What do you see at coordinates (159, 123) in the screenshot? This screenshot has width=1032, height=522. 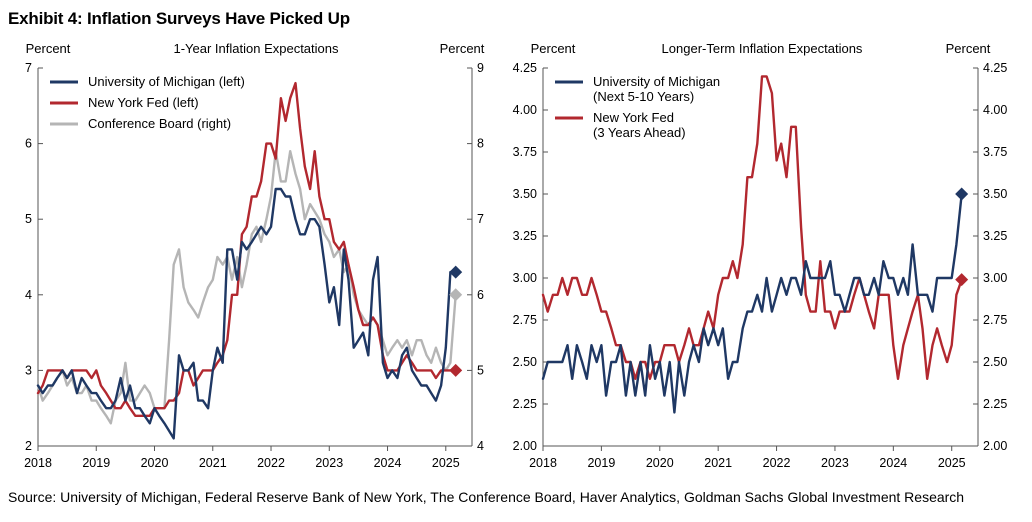 I see `legend-label-3: Conference Board (right)` at bounding box center [159, 123].